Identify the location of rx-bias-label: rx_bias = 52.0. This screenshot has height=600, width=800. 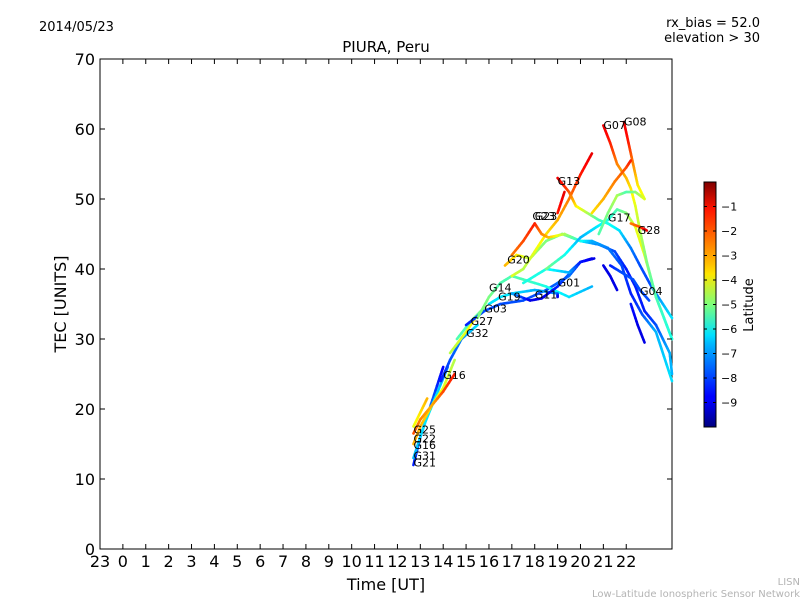
(713, 23).